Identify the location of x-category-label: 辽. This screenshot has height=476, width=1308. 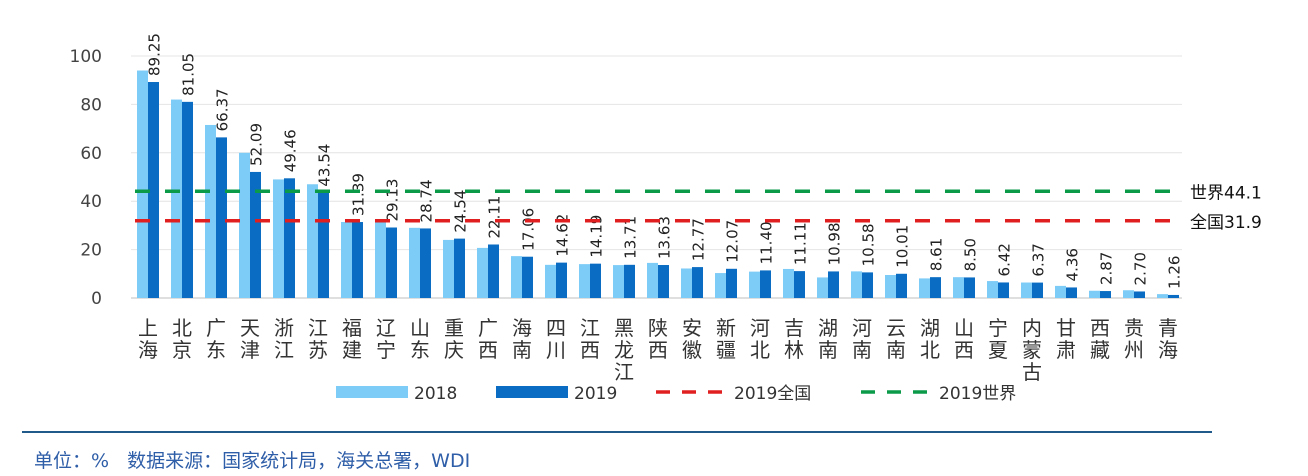
(386, 328).